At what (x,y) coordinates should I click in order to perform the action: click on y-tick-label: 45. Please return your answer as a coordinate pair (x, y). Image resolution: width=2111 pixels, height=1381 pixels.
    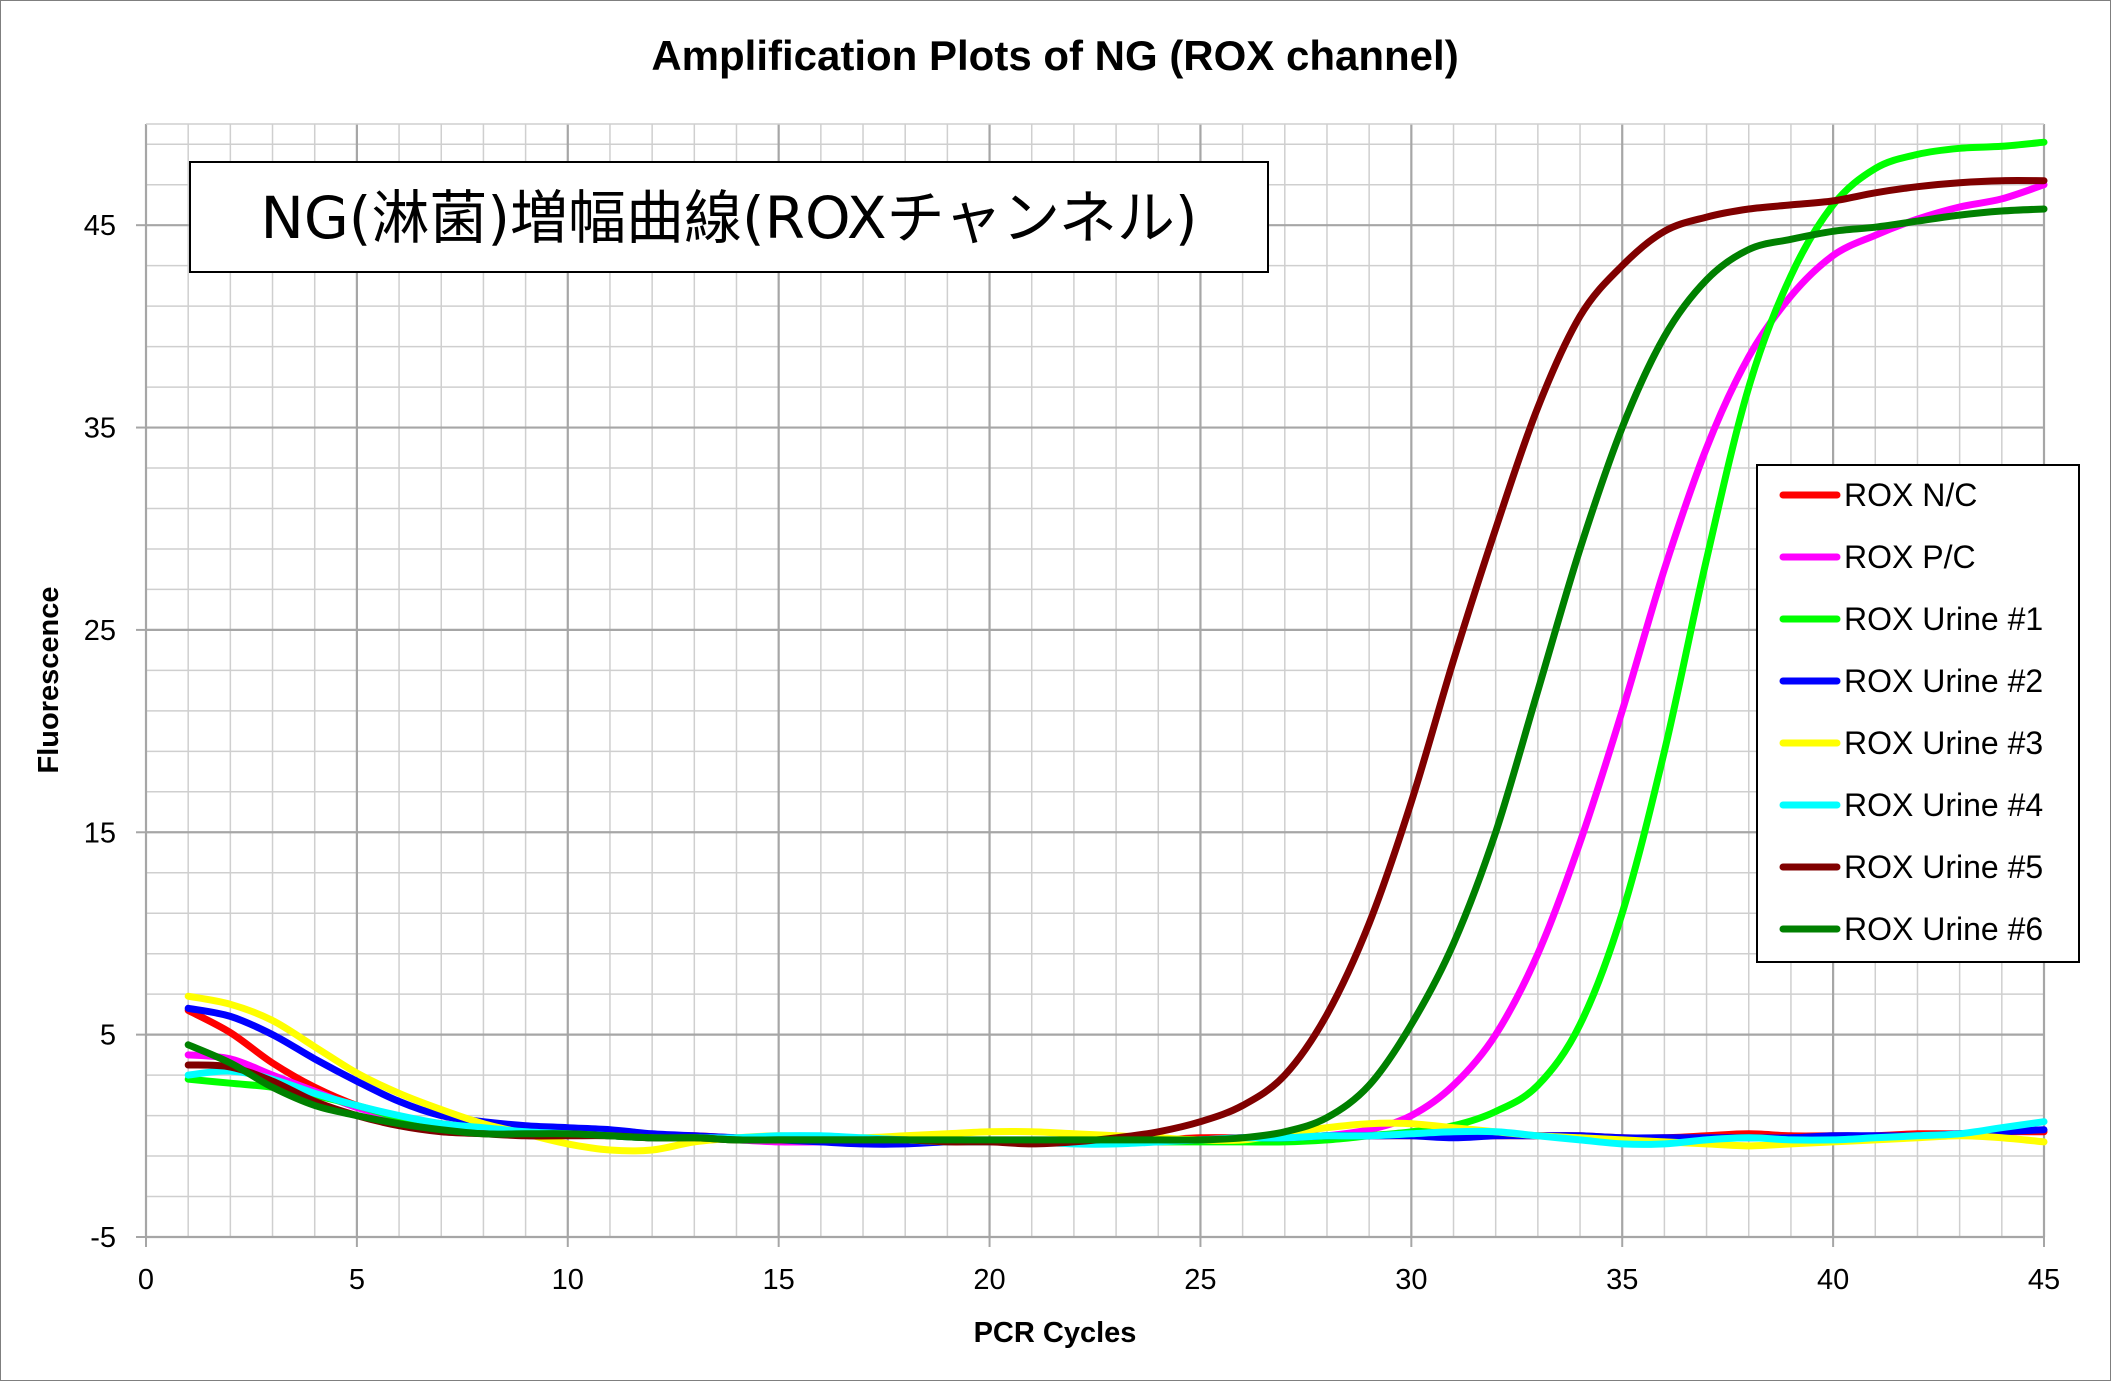
    Looking at the image, I should click on (100, 226).